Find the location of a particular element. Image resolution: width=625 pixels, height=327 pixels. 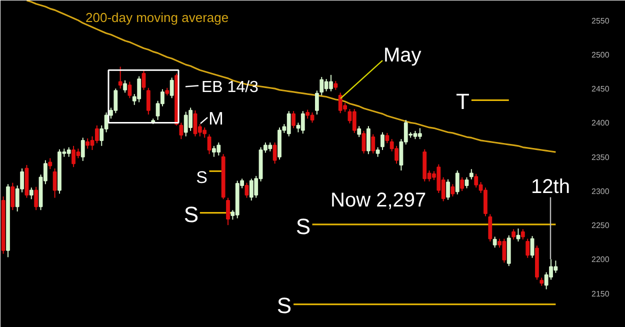

y-tick-label: 2500 is located at coordinates (601, 55).